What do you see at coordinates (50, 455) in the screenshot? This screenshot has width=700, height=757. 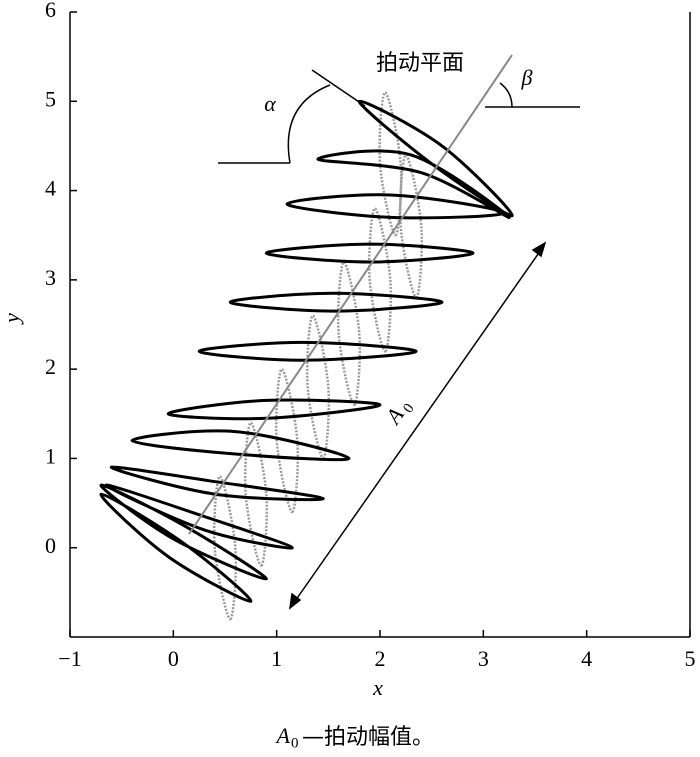 I see `y-tick-label: 1` at bounding box center [50, 455].